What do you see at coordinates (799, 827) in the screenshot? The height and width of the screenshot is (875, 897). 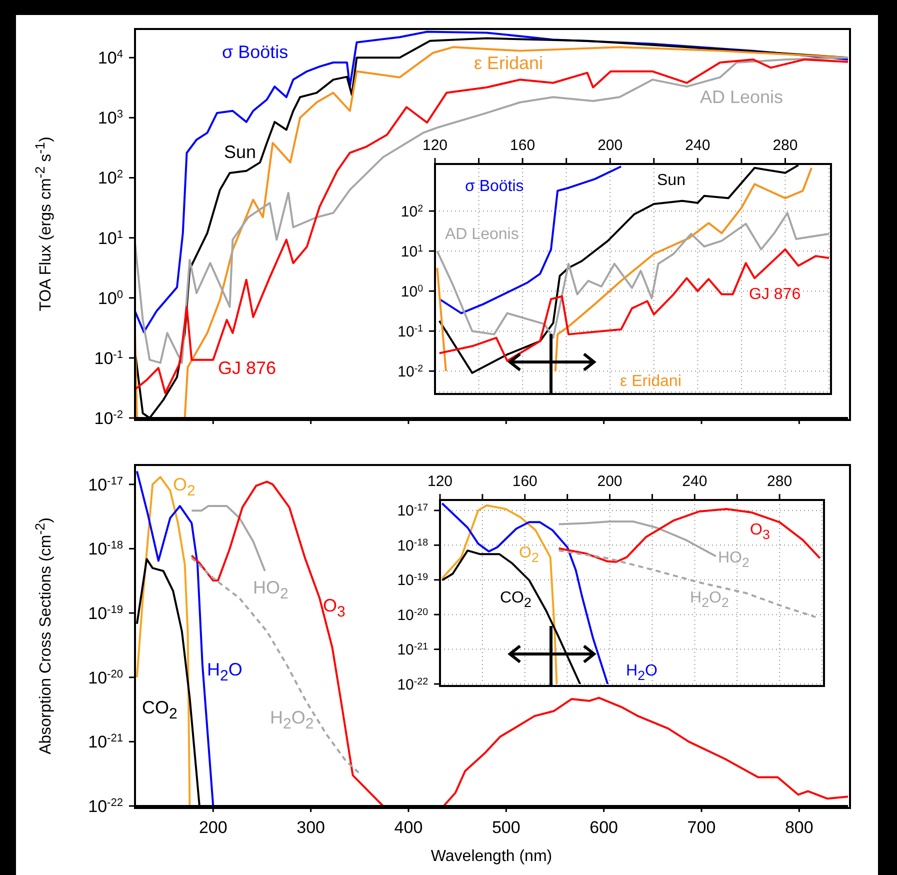 I see `x-tick-label: 800` at bounding box center [799, 827].